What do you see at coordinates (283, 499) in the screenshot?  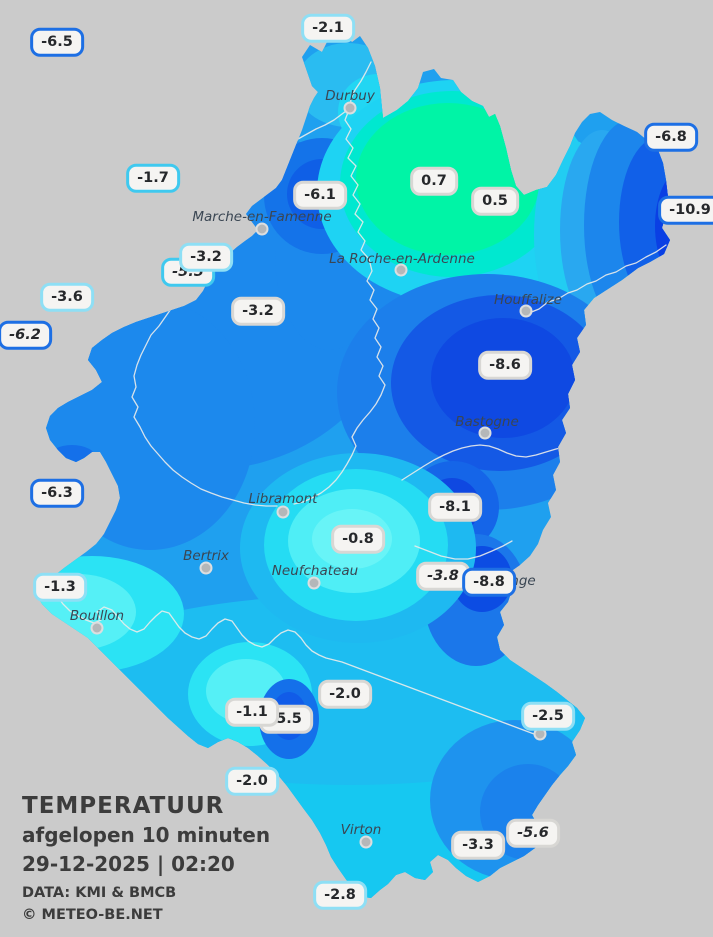 I see `city-label: Libramont` at bounding box center [283, 499].